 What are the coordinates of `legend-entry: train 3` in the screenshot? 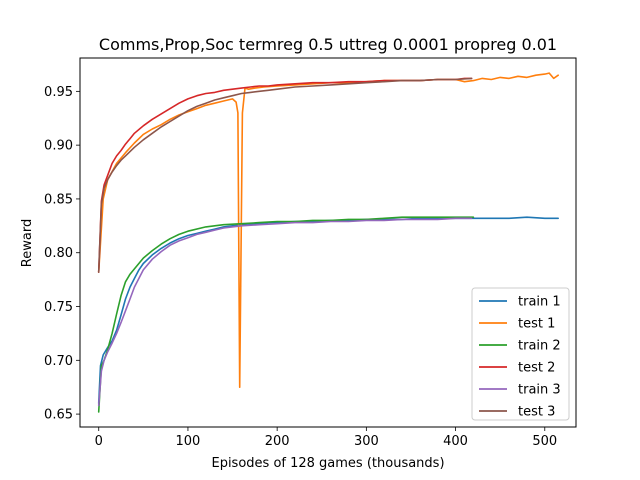 It's located at (520, 390).